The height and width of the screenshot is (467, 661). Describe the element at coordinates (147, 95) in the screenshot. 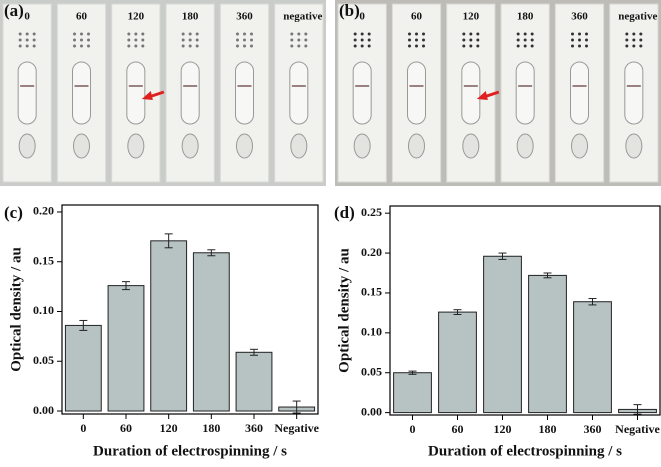

I see `arrow-head` at that location.